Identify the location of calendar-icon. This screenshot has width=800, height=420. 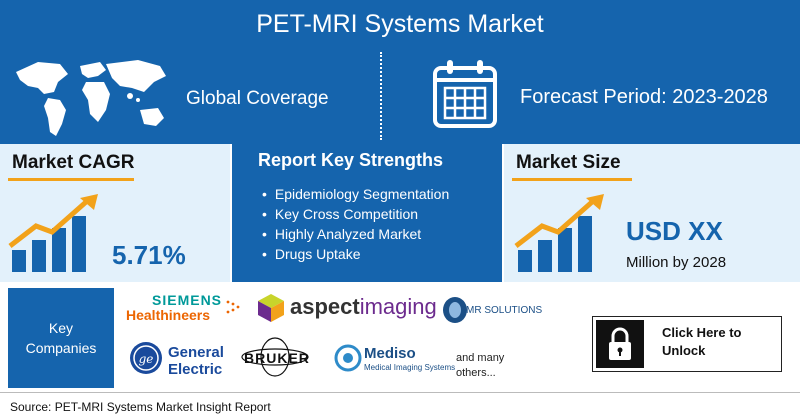
(465, 94).